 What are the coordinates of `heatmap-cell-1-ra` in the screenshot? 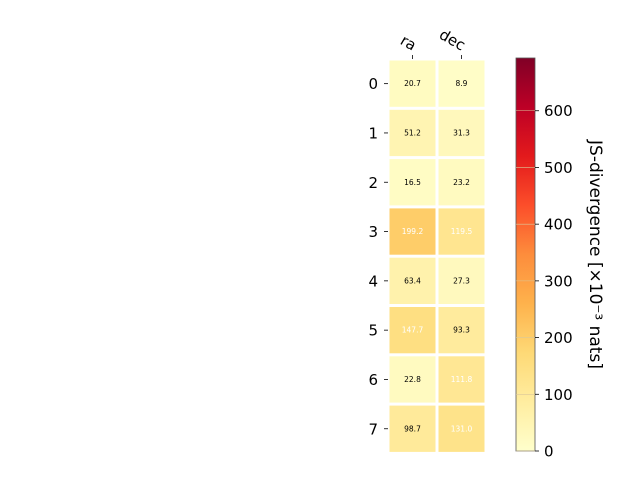 It's located at (412, 133).